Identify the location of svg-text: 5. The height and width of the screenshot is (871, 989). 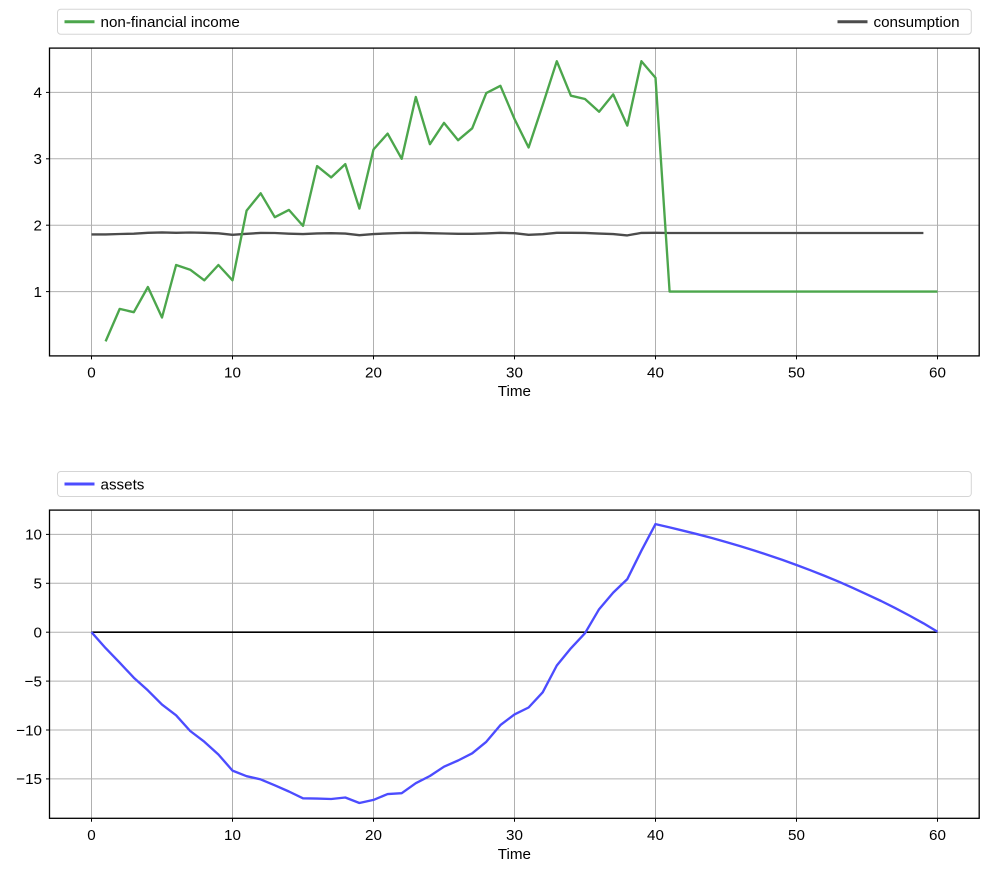
(38, 584).